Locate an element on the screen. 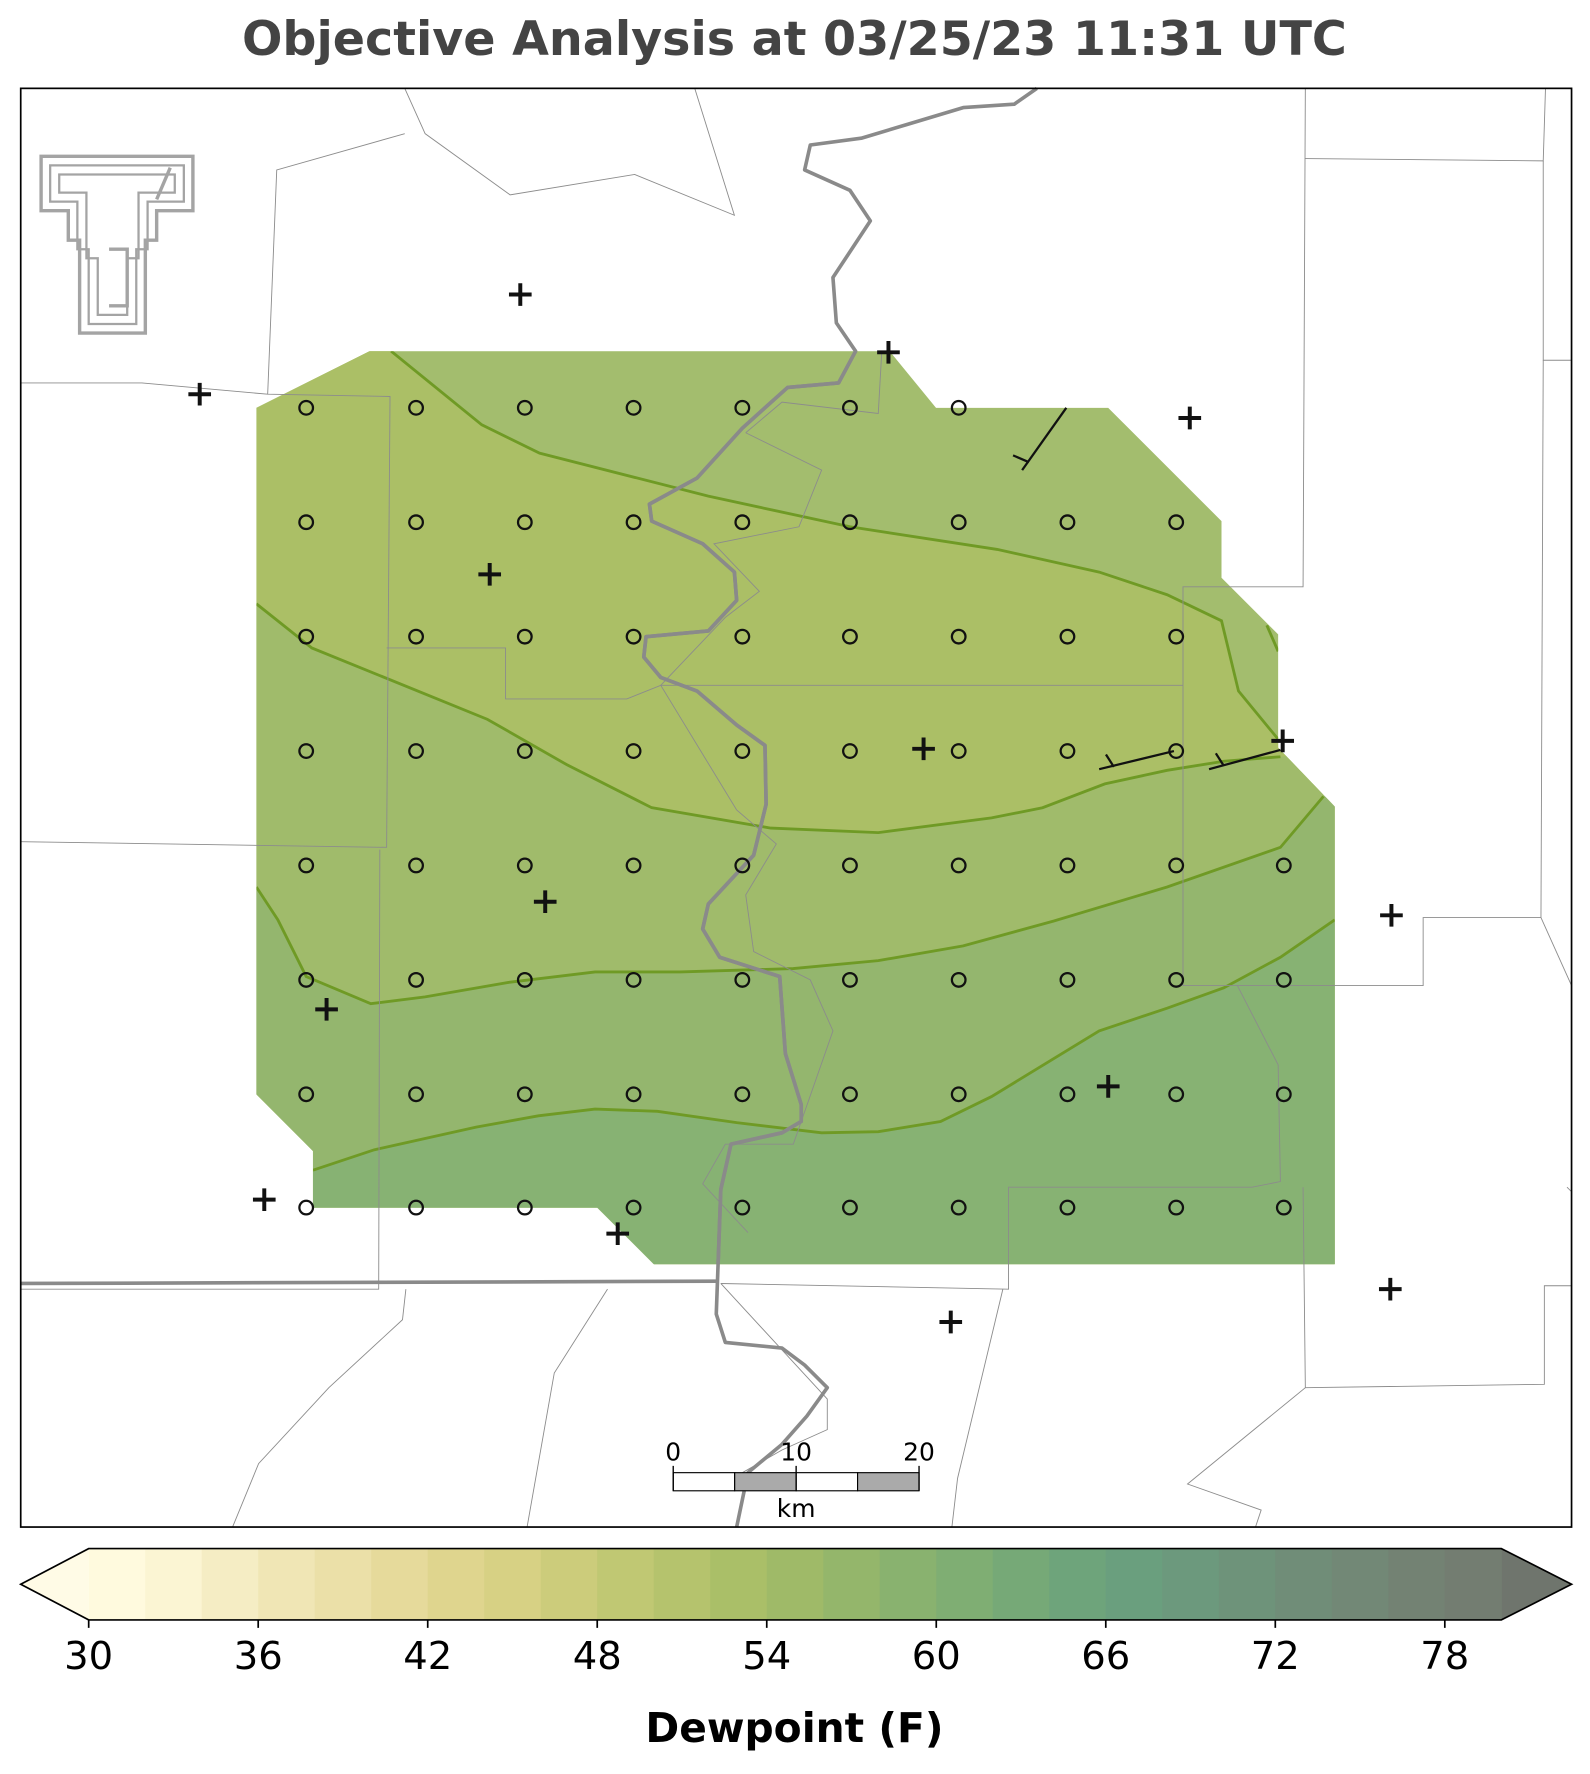 This screenshot has height=1774, width=1590. title: Objective Analysis at 03/25/23 11:31 UTC is located at coordinates (794, 39).